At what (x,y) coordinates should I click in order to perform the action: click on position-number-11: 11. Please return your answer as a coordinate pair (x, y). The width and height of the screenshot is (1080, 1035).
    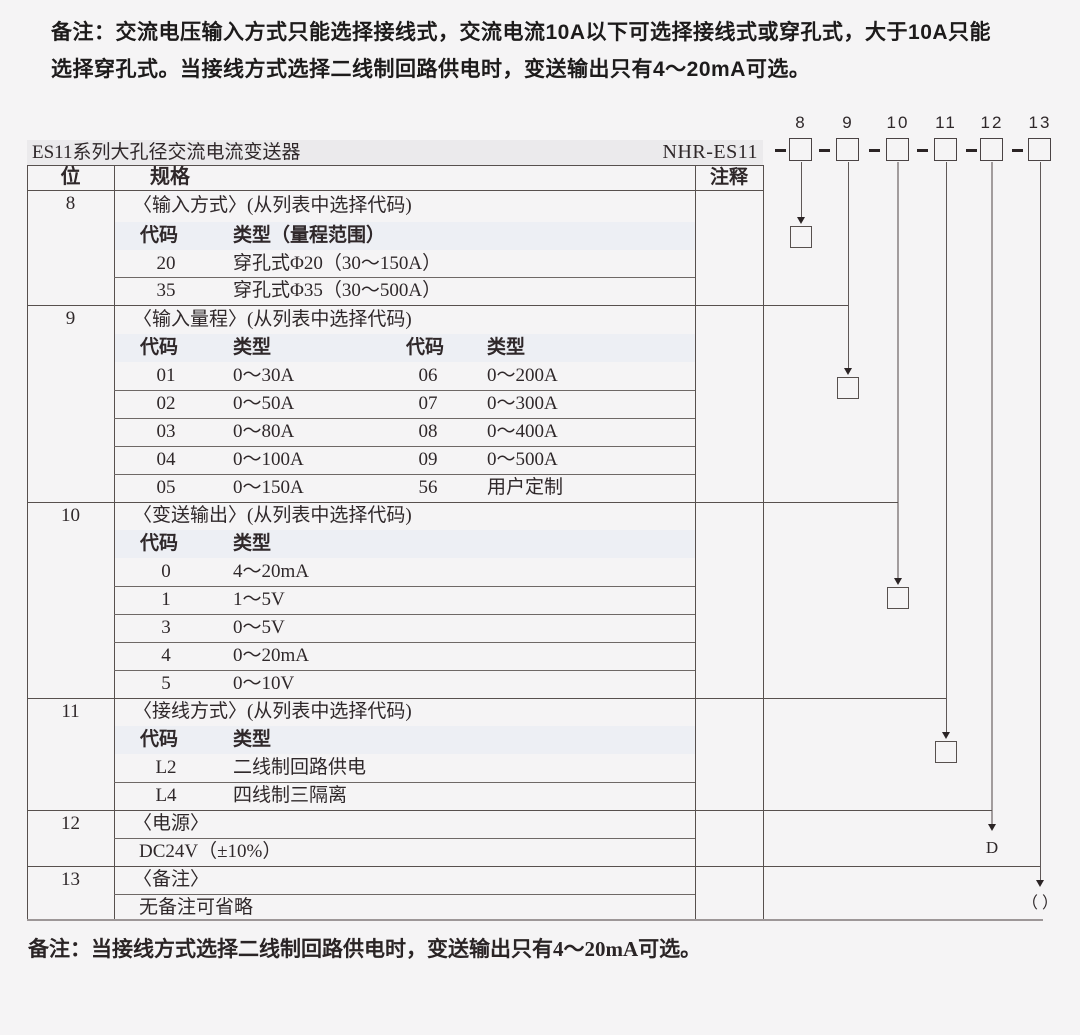
    Looking at the image, I should click on (946, 122).